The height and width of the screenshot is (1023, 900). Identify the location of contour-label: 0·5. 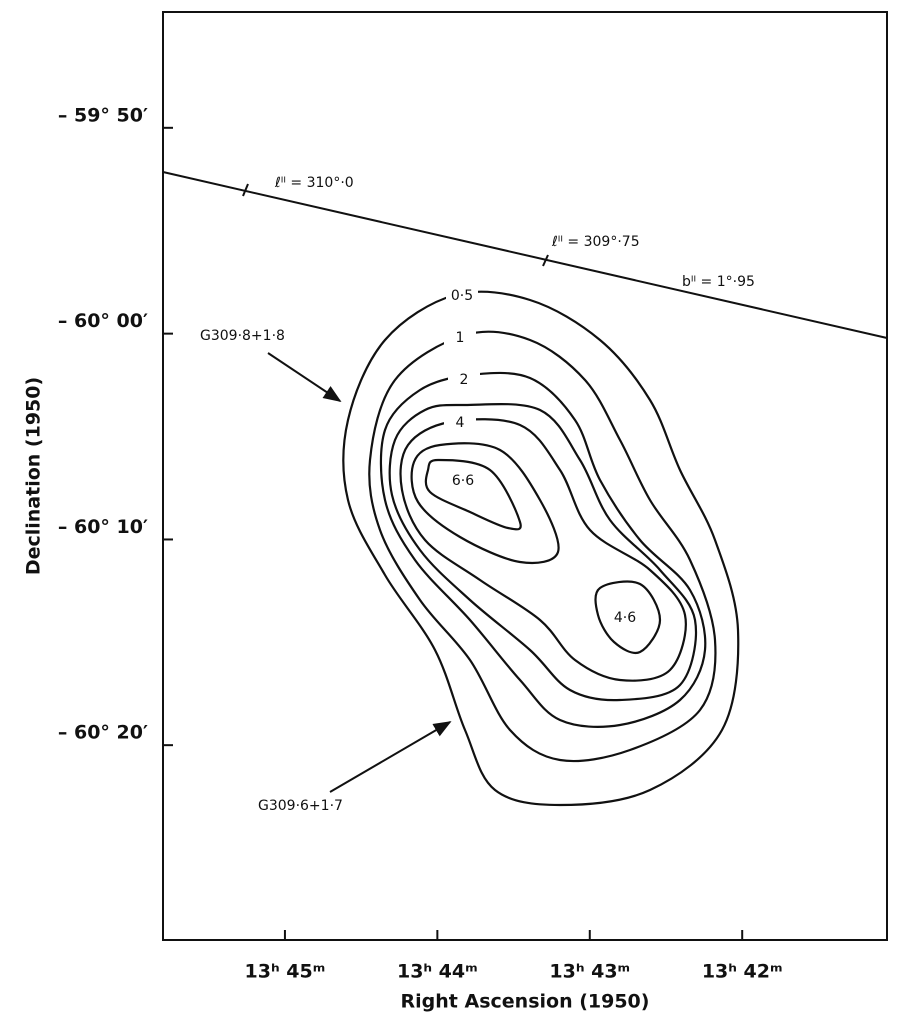
(462, 296).